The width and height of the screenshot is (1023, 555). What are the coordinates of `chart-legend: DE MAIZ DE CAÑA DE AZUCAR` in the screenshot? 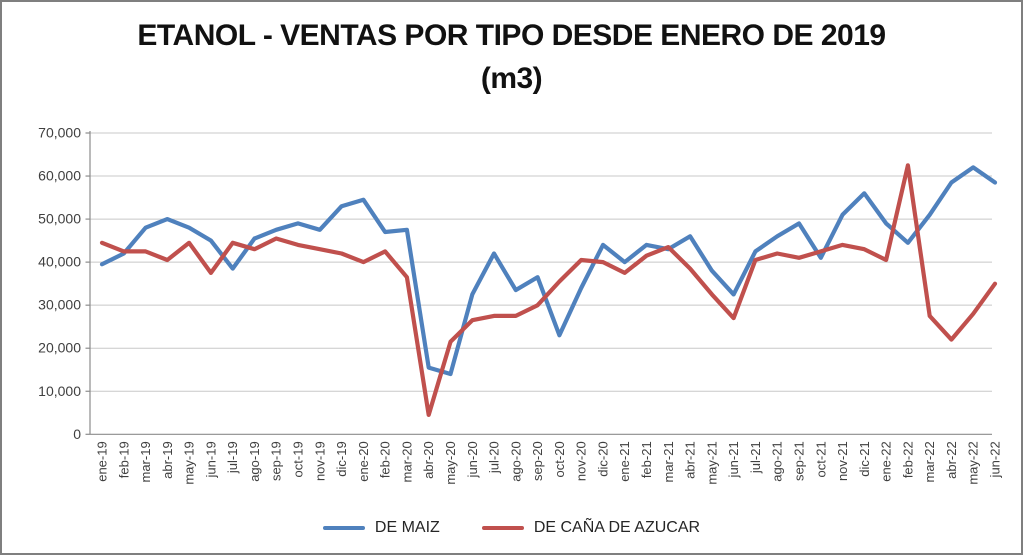 It's located at (511, 528).